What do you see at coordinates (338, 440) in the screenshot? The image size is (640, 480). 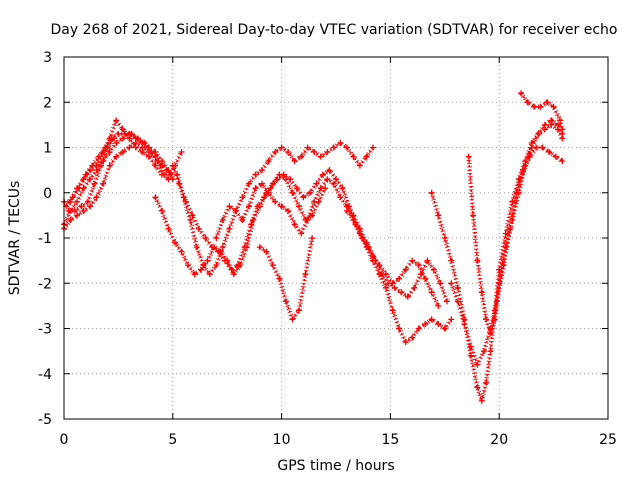 I see `x-tick-labels: 0 5 10 15 20 25` at bounding box center [338, 440].